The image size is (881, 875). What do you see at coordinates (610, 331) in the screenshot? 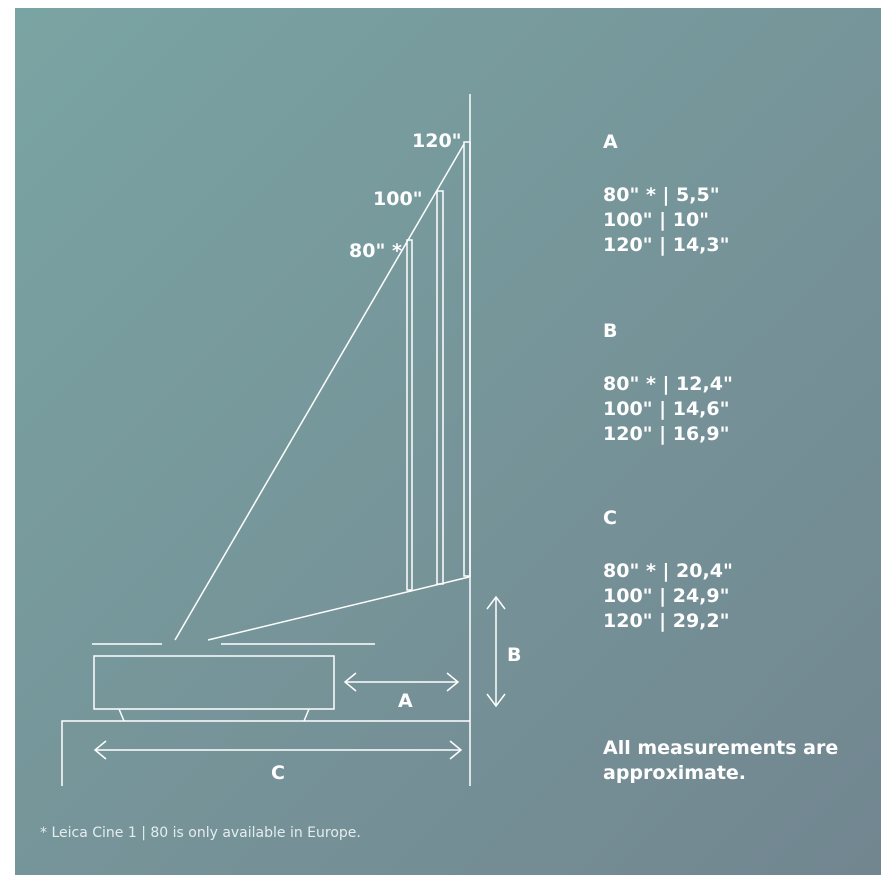
I see `spec-heading-b: B` at bounding box center [610, 331].